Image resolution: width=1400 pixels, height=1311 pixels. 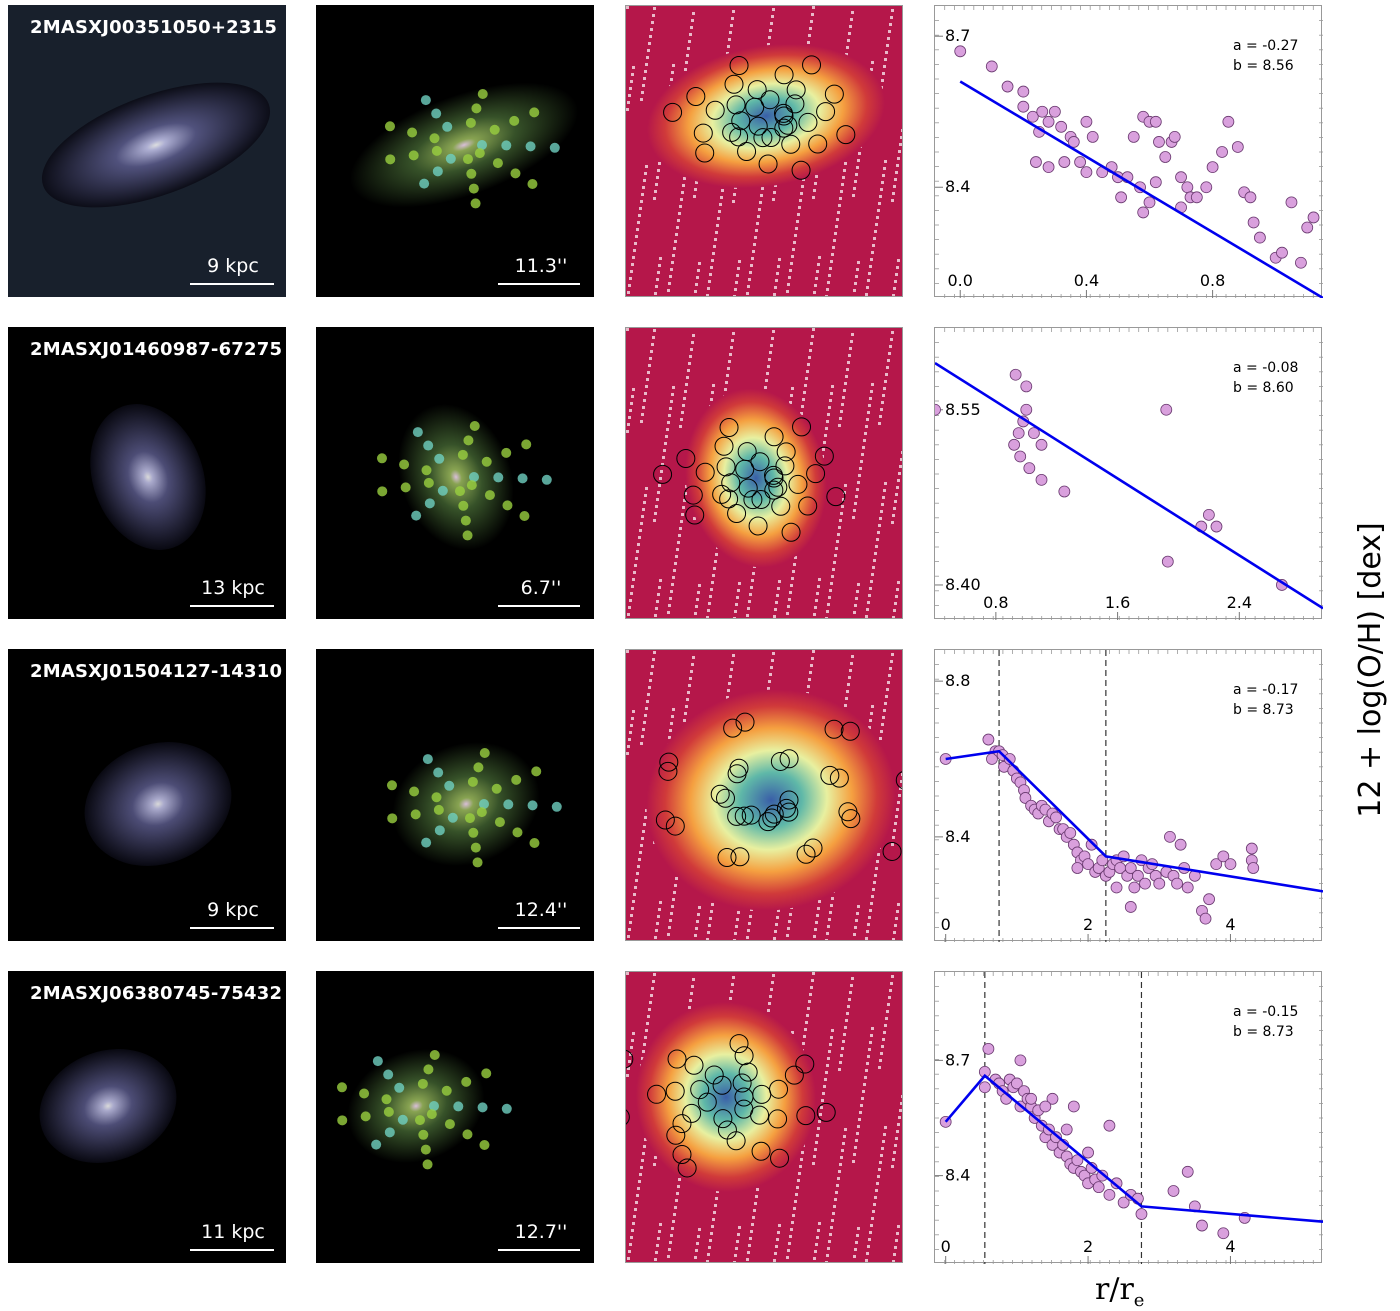 I want to click on metallicity-gradient-plot: 8.4 8.8 0 2 4 a = -0.17 b = 8.73, so click(x=1128, y=795).